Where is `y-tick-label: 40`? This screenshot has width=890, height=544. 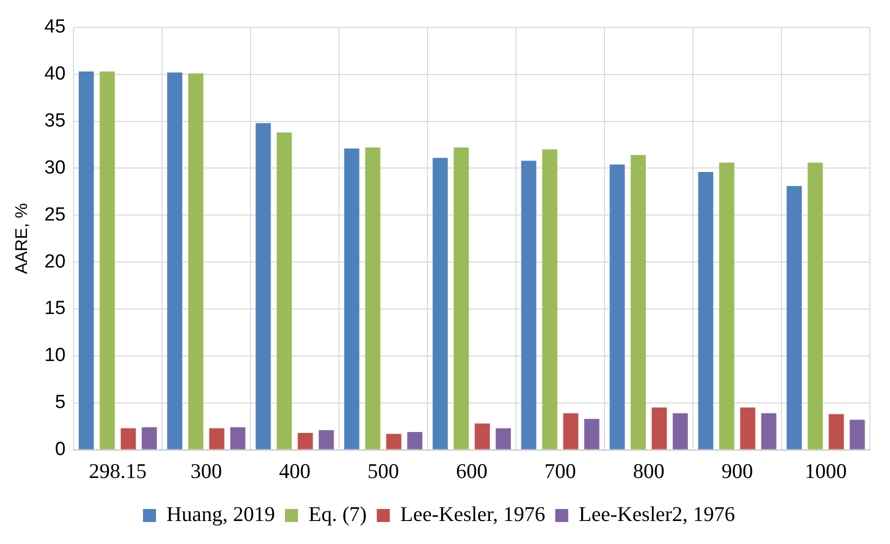 y-tick-label: 40 is located at coordinates (55, 74).